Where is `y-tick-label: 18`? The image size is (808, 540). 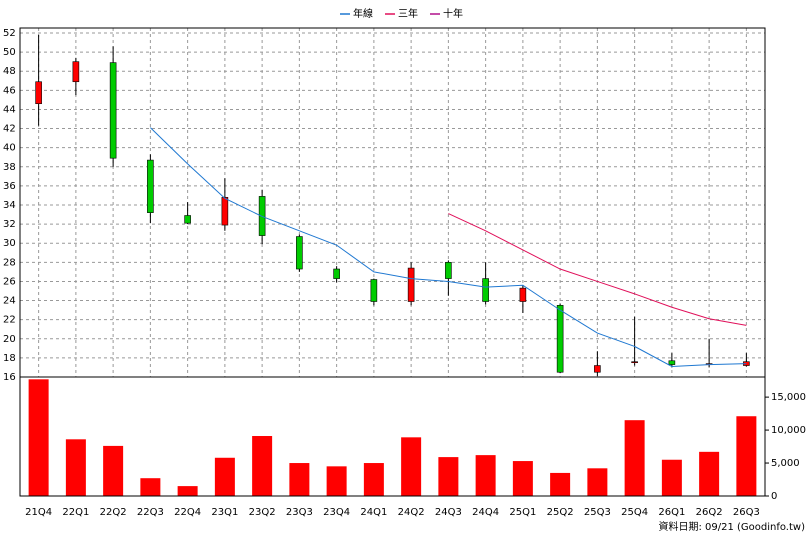 y-tick-label: 18 is located at coordinates (9, 358).